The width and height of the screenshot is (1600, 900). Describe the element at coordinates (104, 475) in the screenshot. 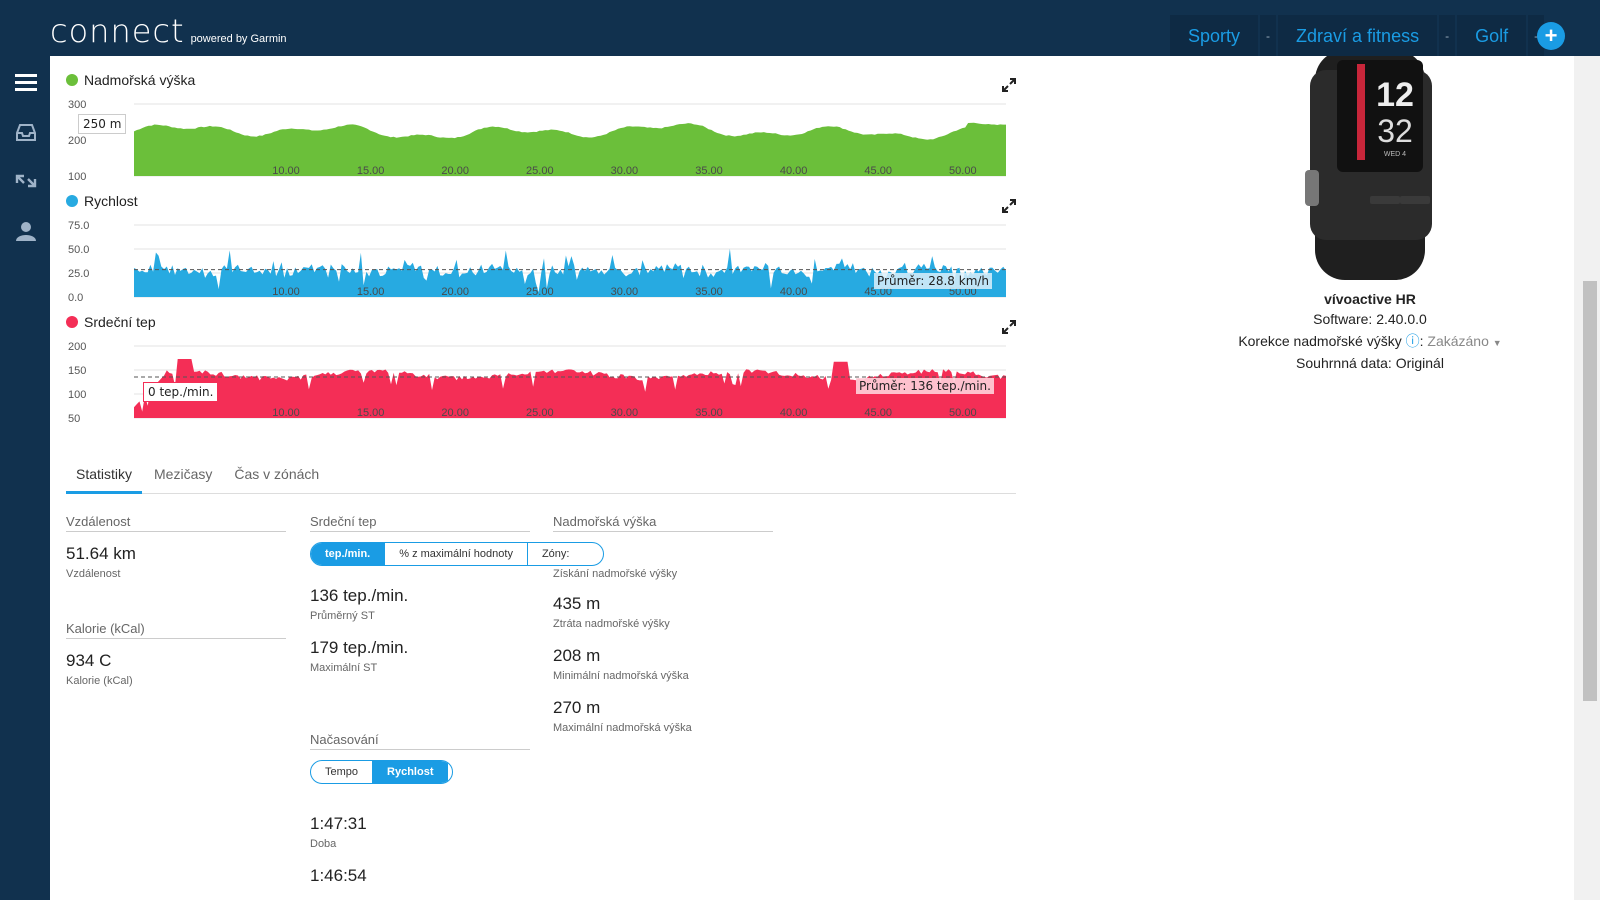

I see `tab-statistics: Statistiky` at that location.